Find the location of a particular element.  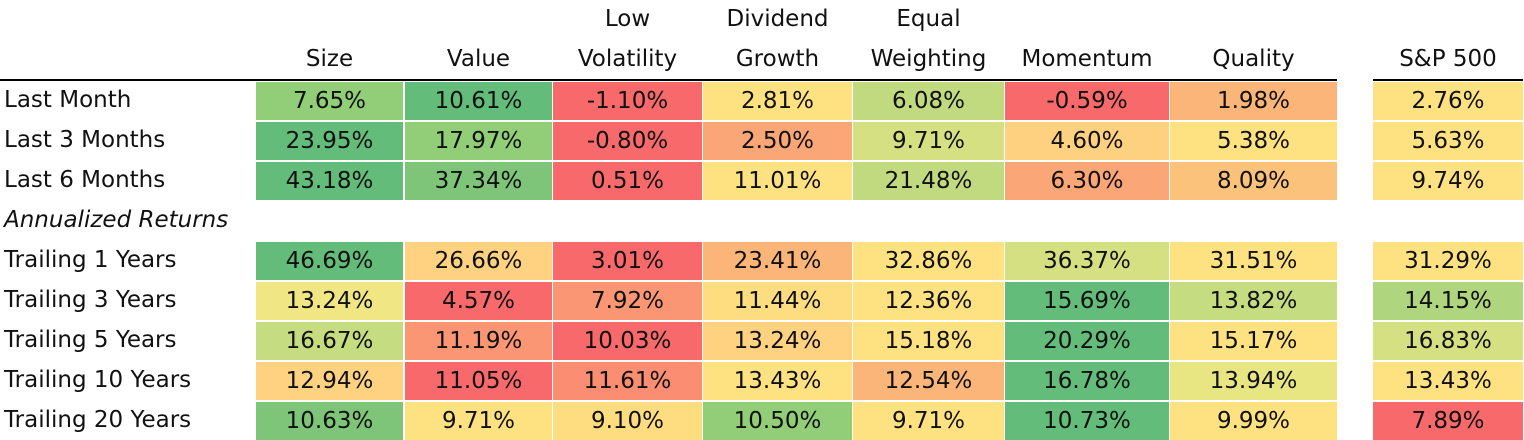

row-label: Trailing 20 Years is located at coordinates (98, 420).